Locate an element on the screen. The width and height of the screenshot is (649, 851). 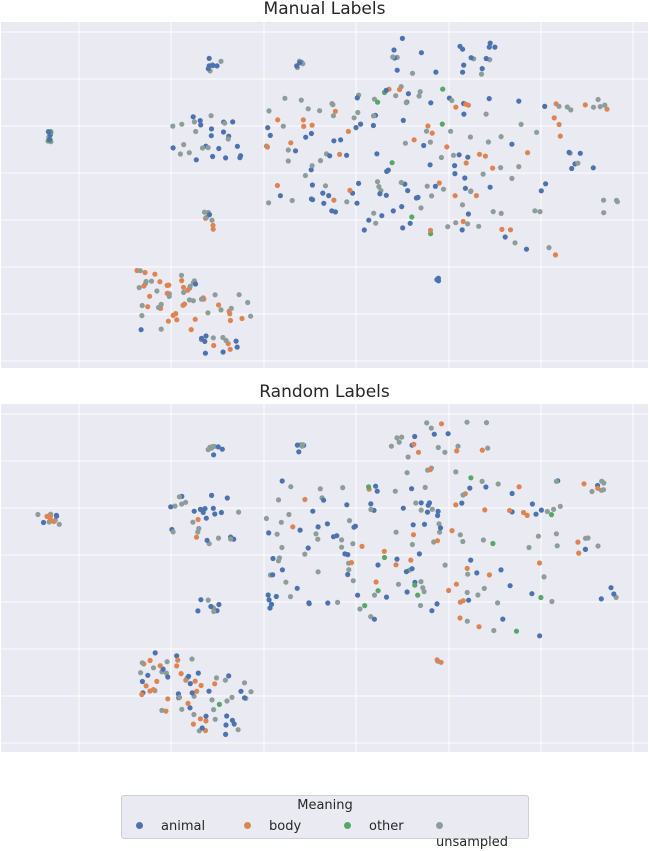
legend-label-unsampled: unsampled is located at coordinates (472, 842).